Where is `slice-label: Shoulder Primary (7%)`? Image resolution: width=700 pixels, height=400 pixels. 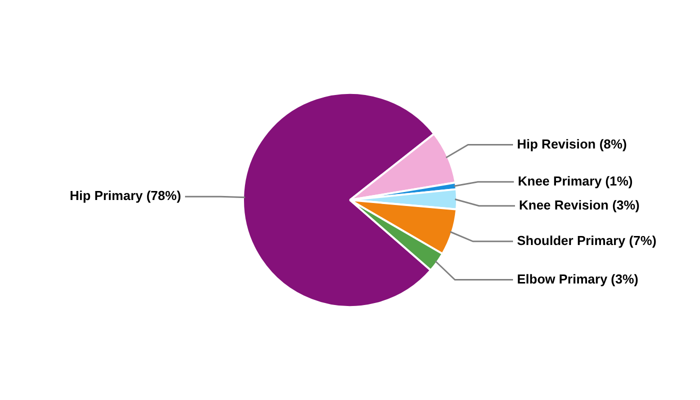 slice-label: Shoulder Primary (7%) is located at coordinates (586, 240).